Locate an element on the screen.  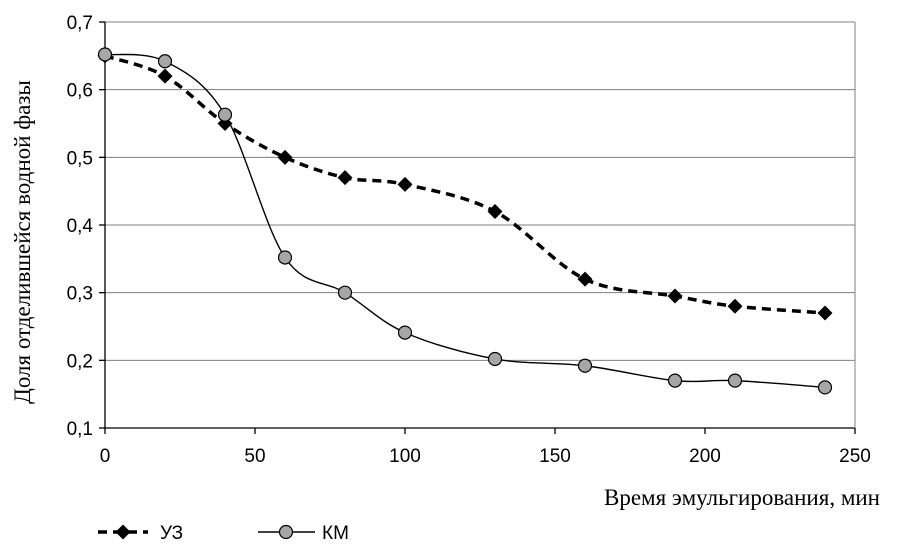
y-tick-label: 0,4 is located at coordinates (80, 226).